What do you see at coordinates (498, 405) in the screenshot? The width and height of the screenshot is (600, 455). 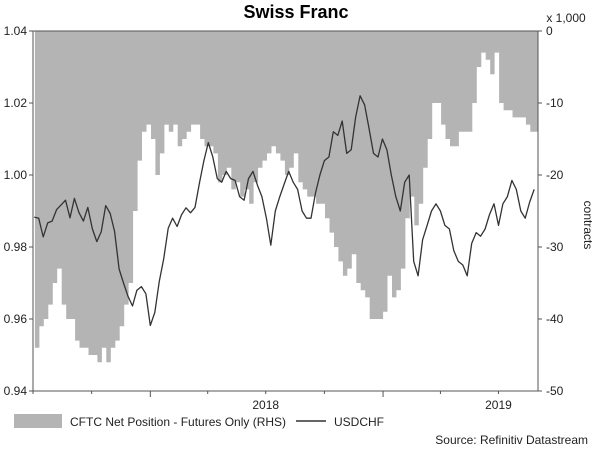 I see `x-tick-label: 2019` at bounding box center [498, 405].